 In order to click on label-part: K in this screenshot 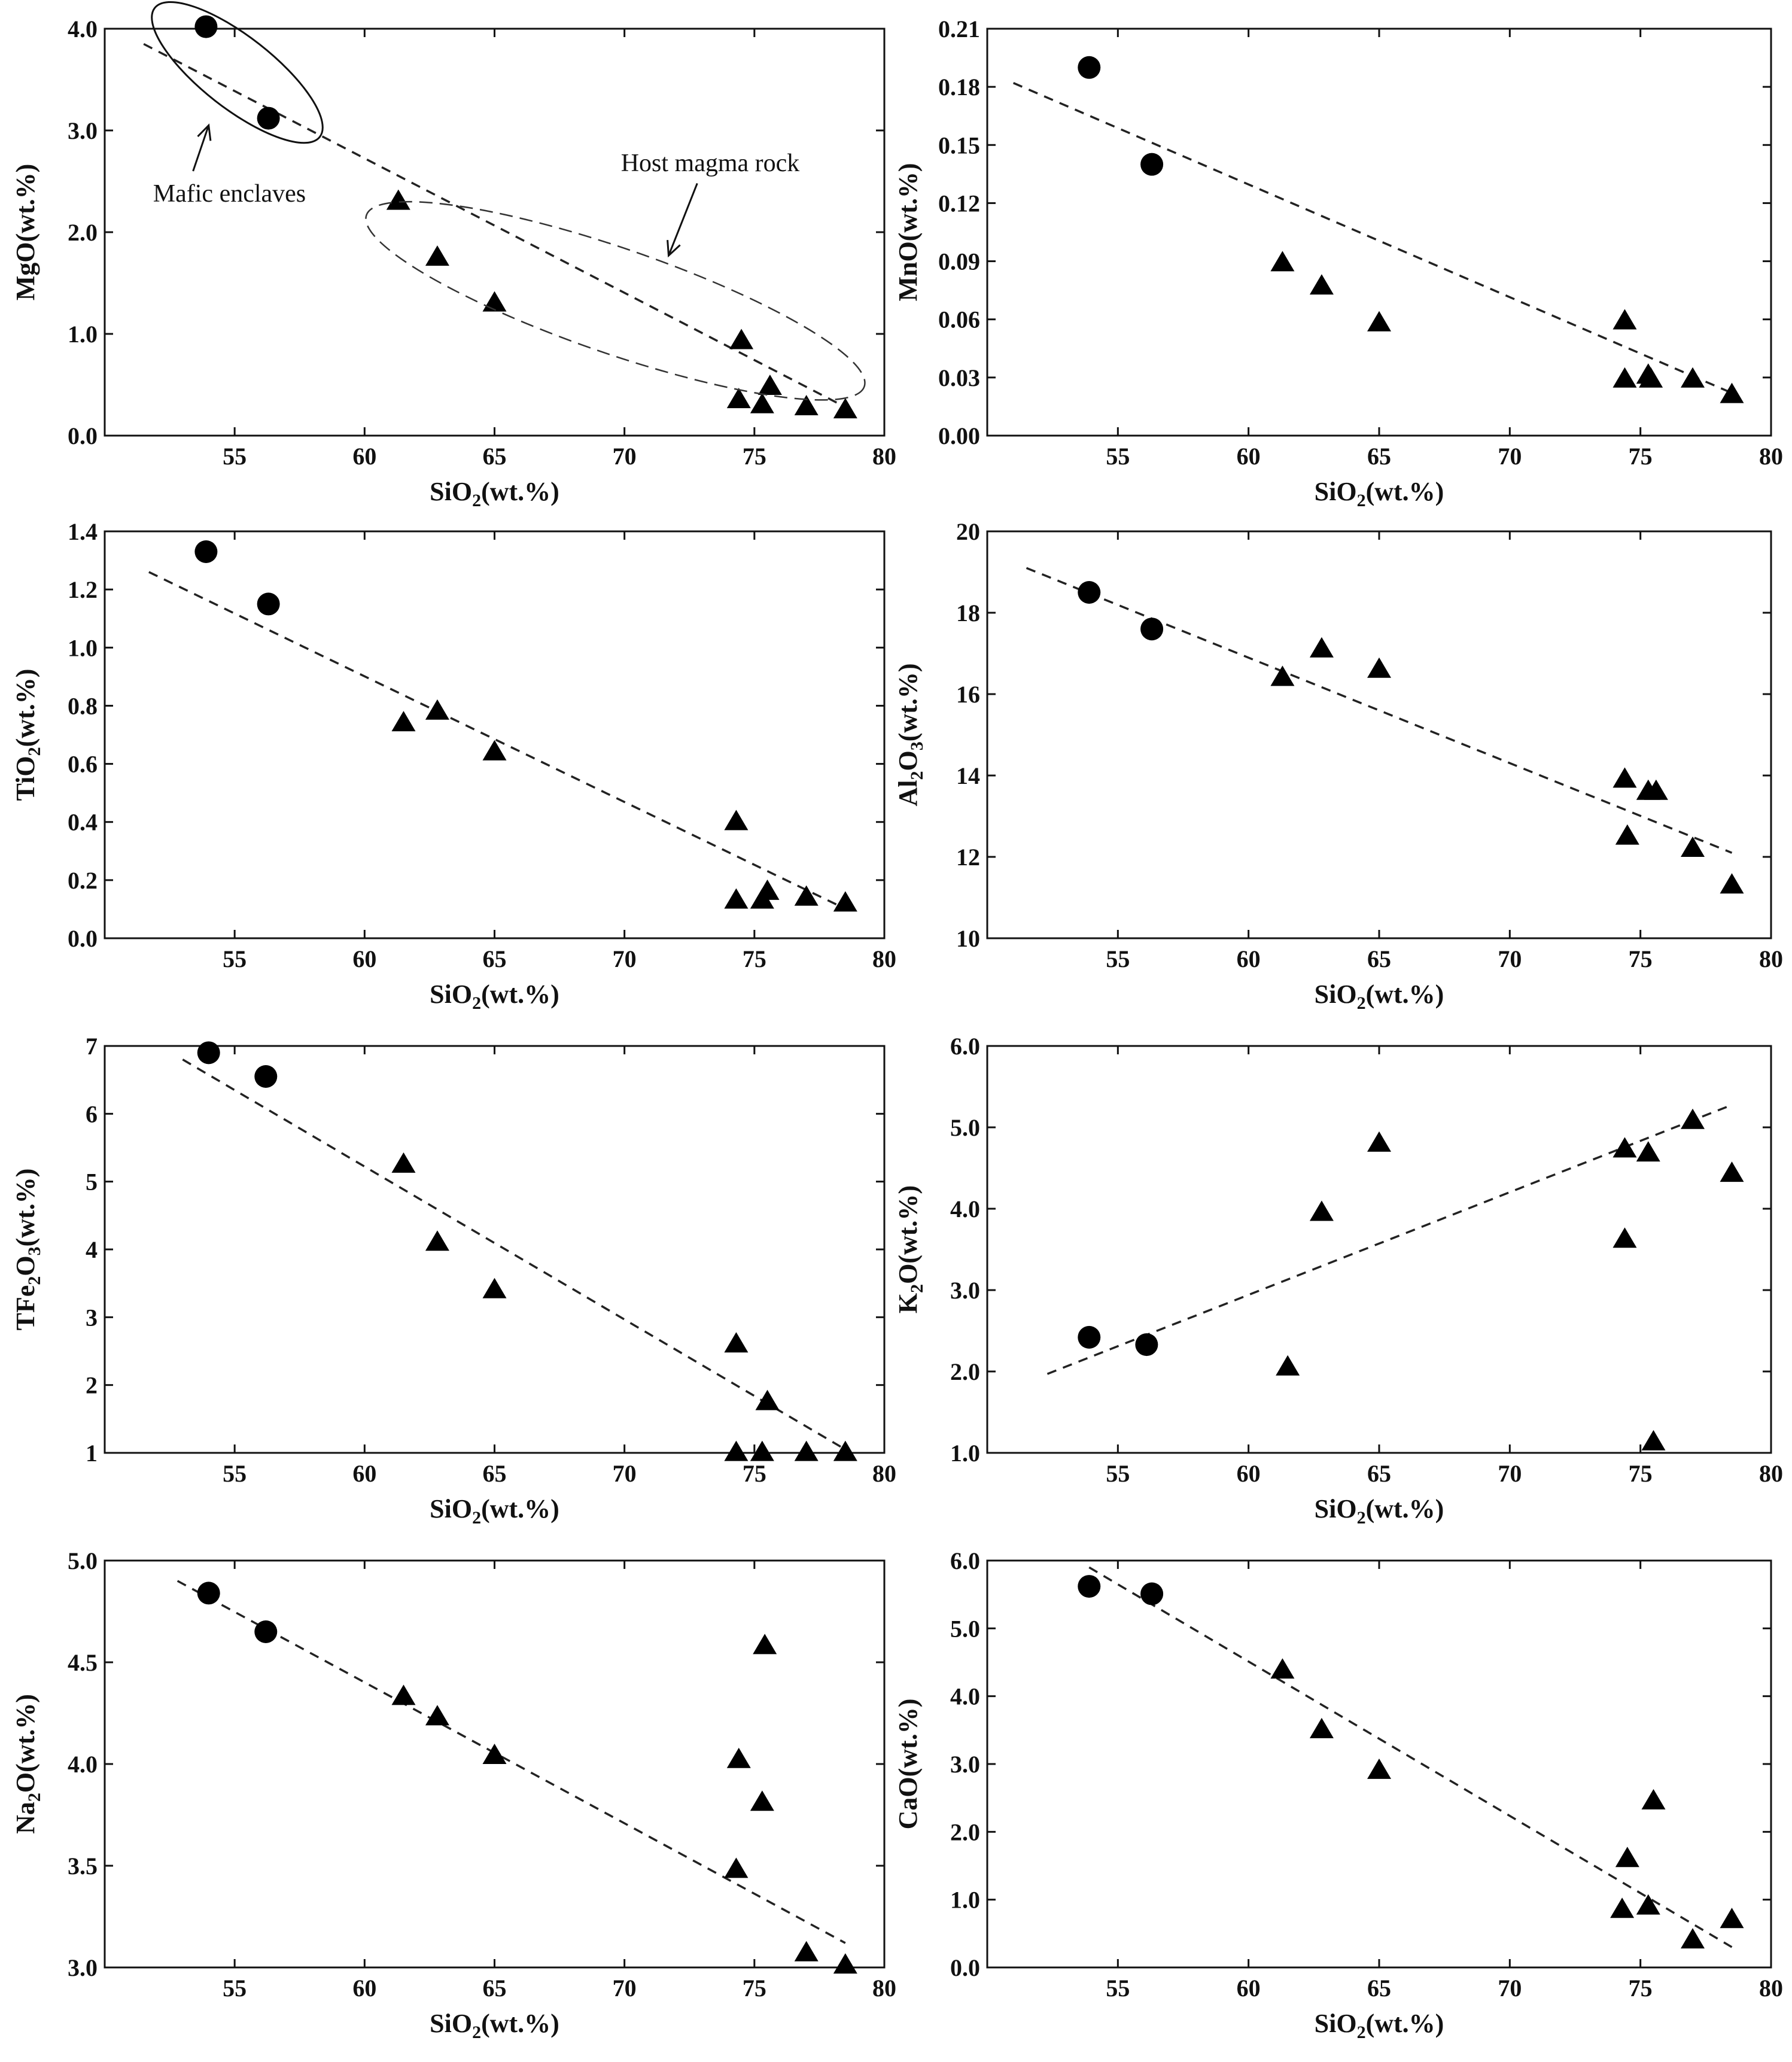, I will do `click(908, 1303)`.